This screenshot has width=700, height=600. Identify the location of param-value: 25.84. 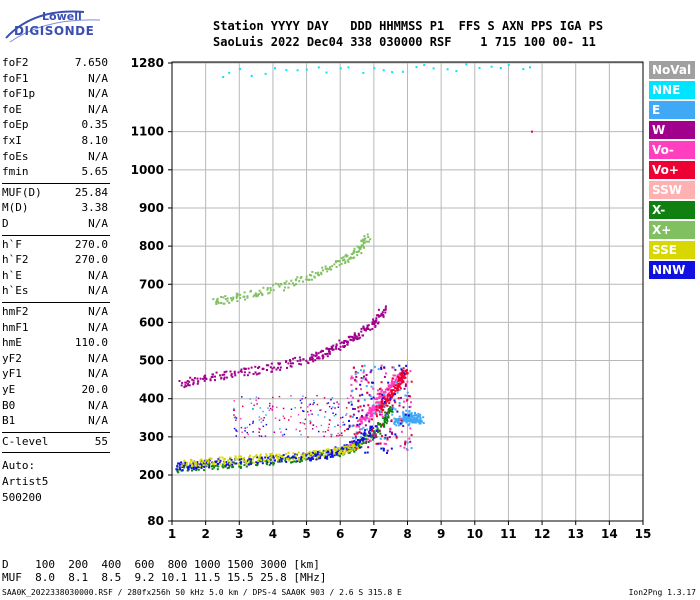
(91, 192).